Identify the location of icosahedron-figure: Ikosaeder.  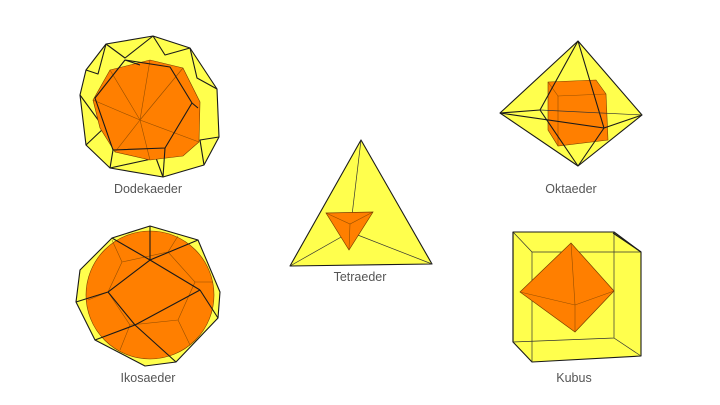
(148, 305).